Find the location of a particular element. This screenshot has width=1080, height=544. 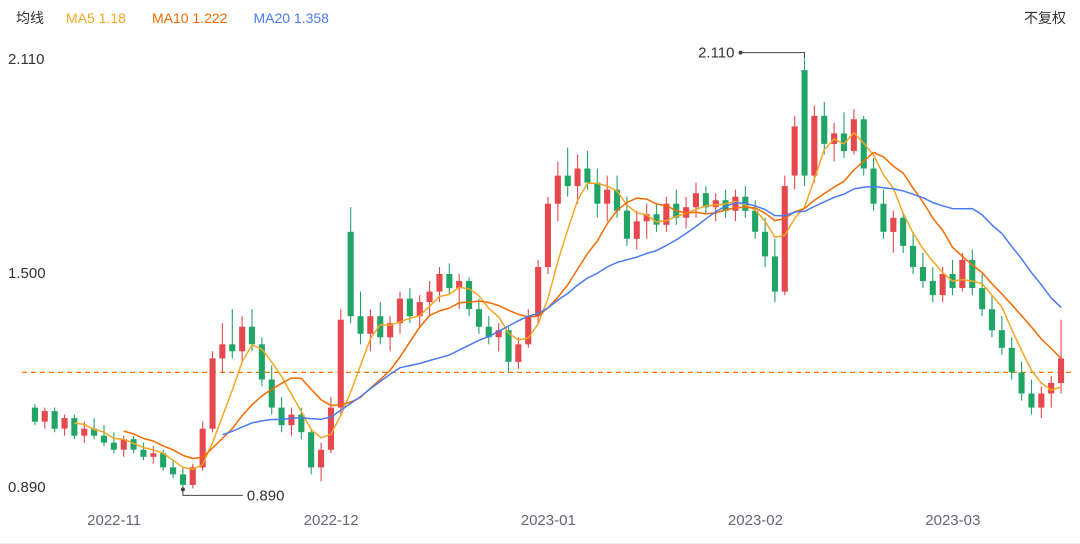

x-axis-label: 2023-03 is located at coordinates (953, 520).